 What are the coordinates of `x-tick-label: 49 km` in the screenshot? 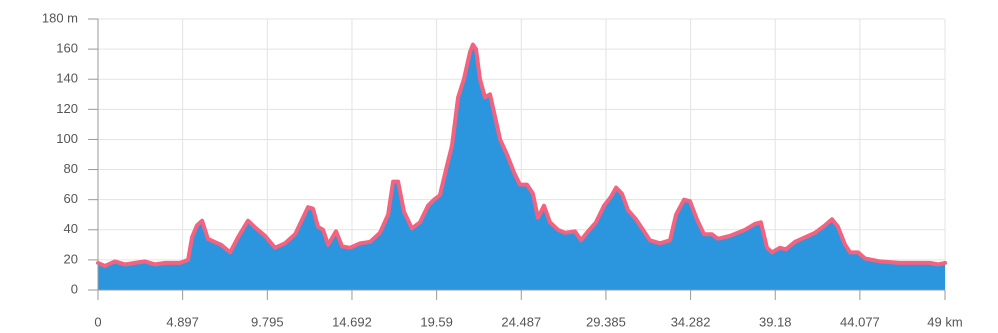 It's located at (944, 321).